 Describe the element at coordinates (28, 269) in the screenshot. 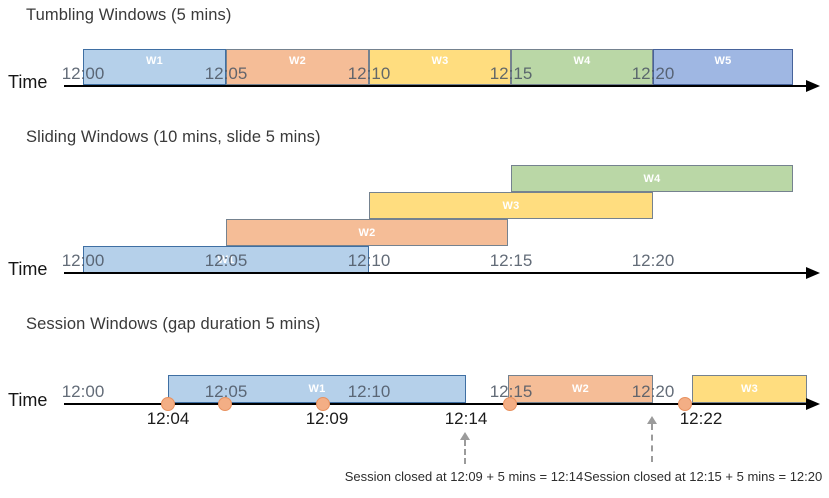

I see `sliding-time-axis-label: Time` at that location.